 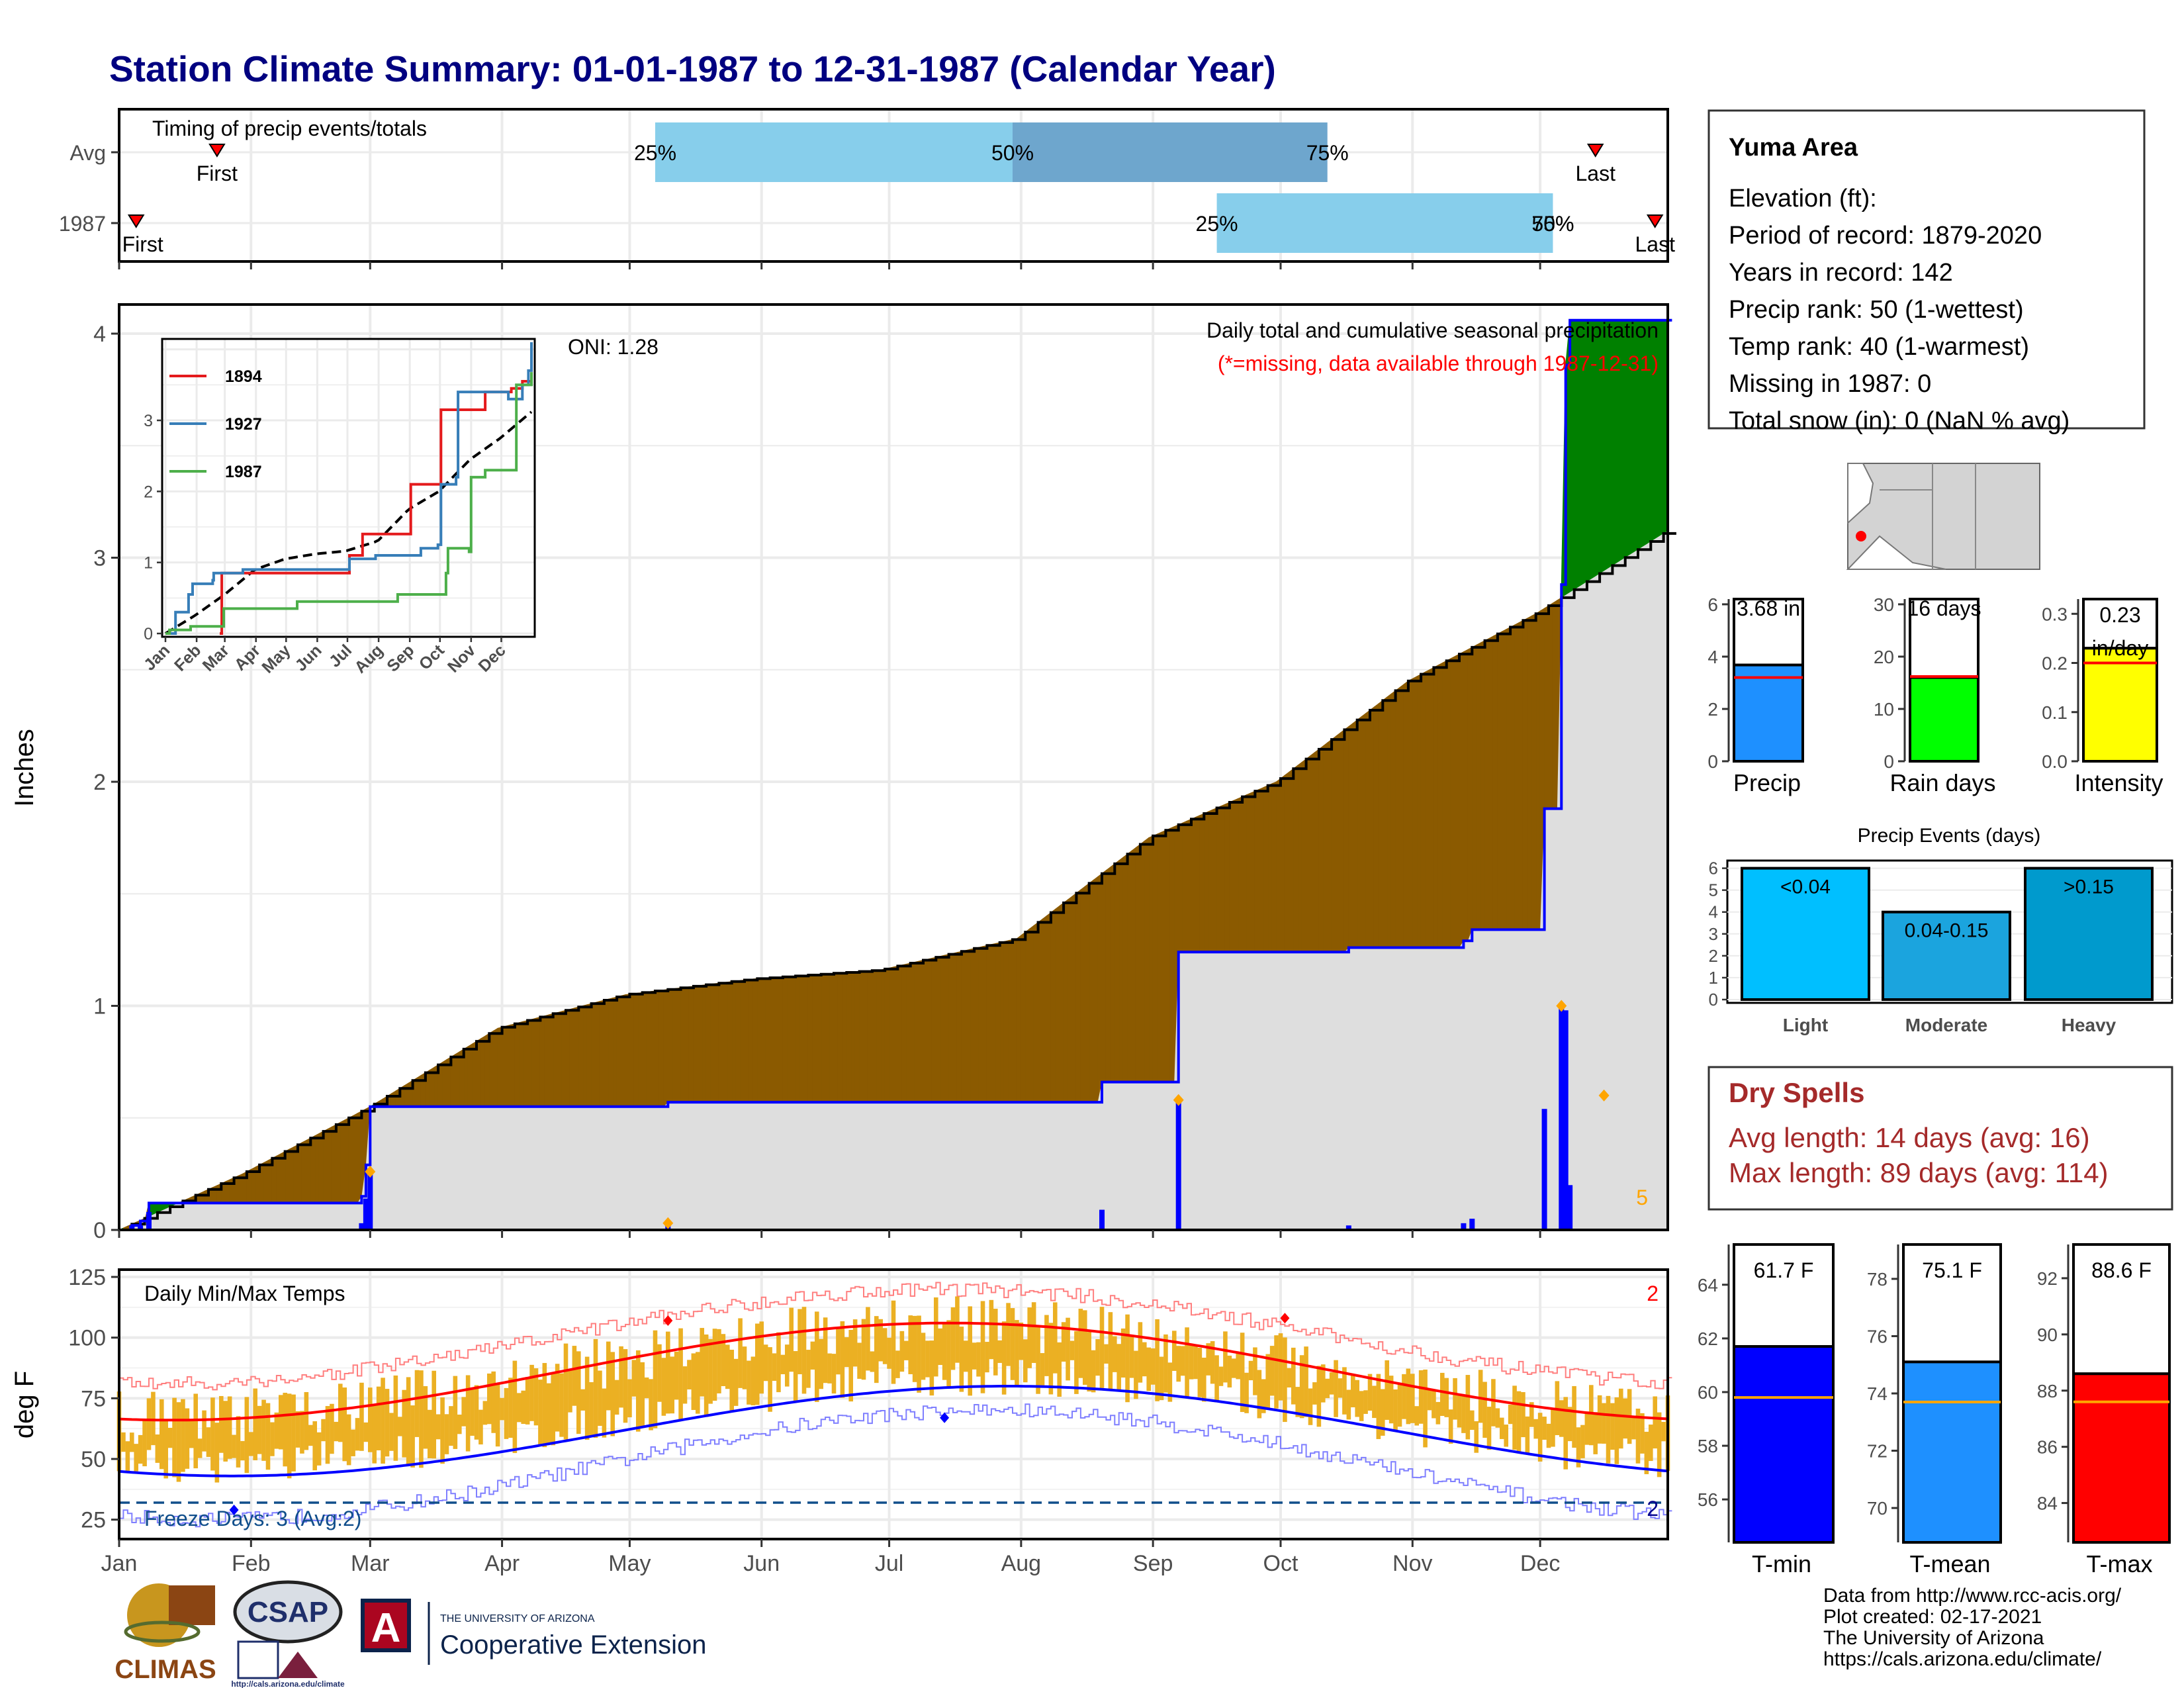 What do you see at coordinates (1595, 151) in the screenshot?
I see `avg-last-marker` at bounding box center [1595, 151].